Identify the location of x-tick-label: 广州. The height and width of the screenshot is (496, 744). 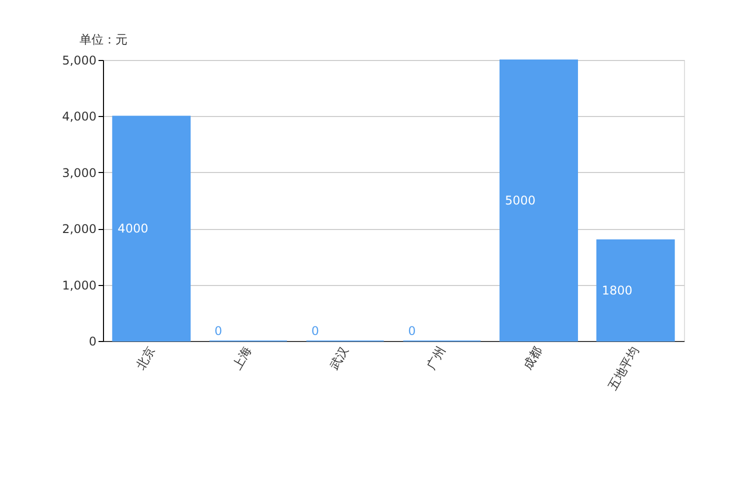
(436, 358).